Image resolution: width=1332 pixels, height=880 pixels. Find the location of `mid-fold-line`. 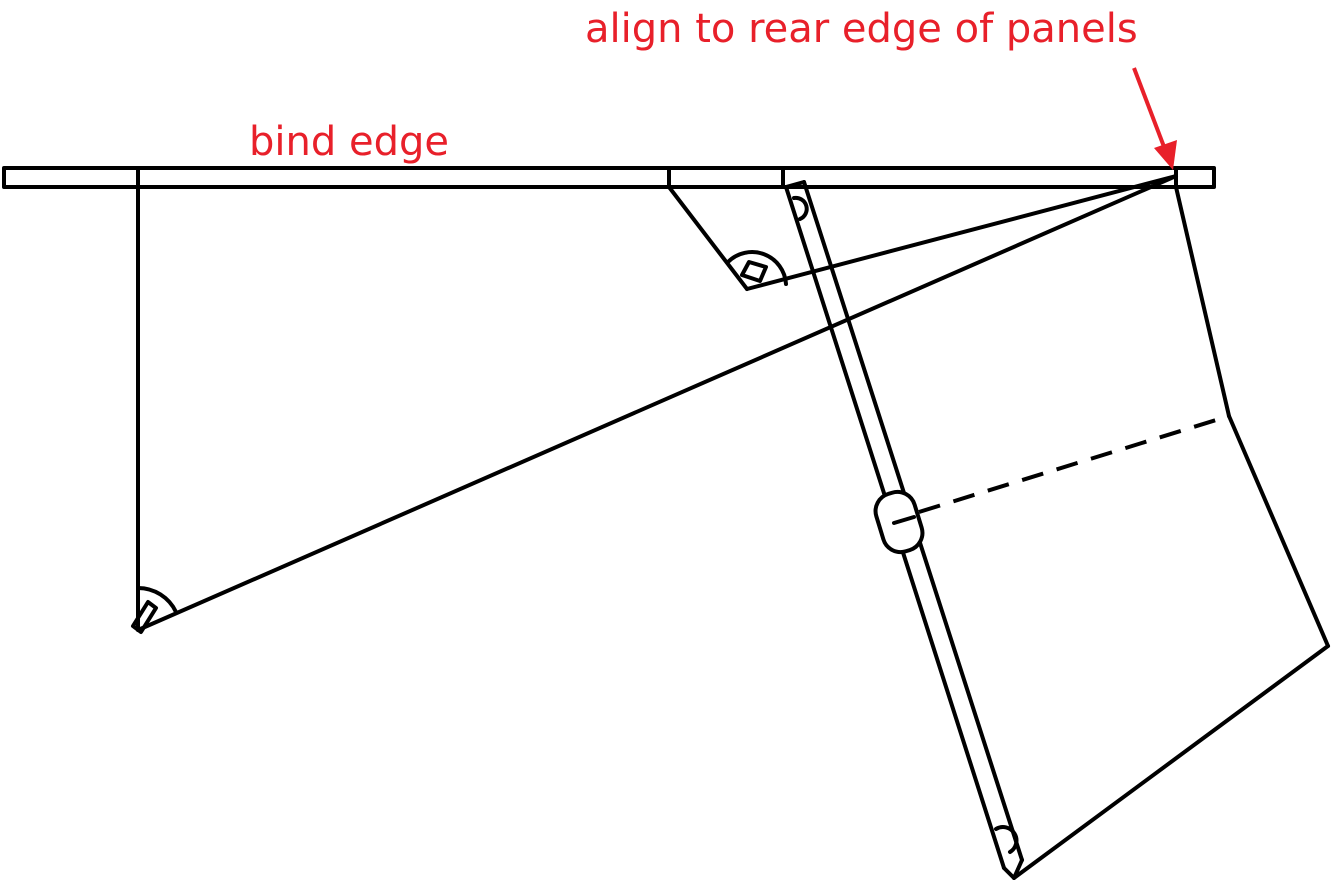

mid-fold-line is located at coordinates (708, 238).